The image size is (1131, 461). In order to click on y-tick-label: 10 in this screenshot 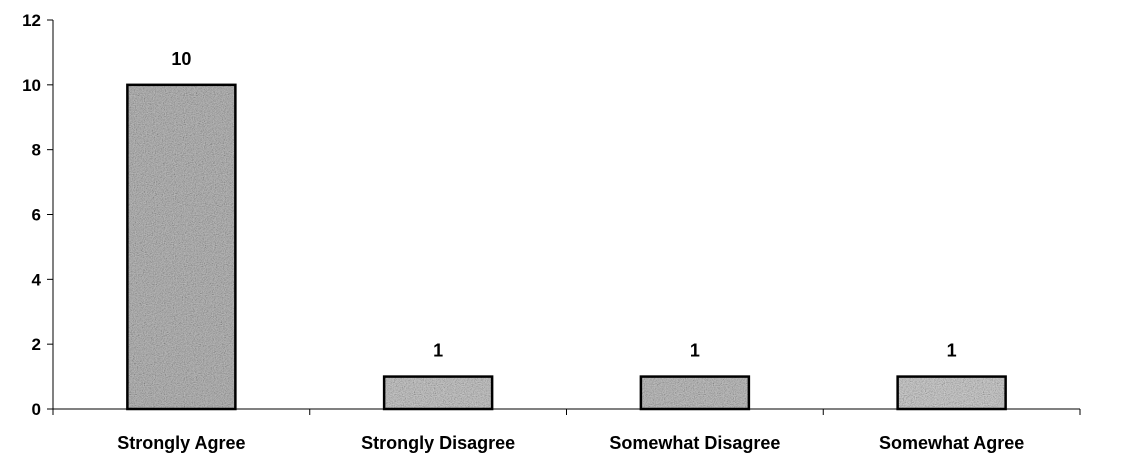, I will do `click(31, 85)`.